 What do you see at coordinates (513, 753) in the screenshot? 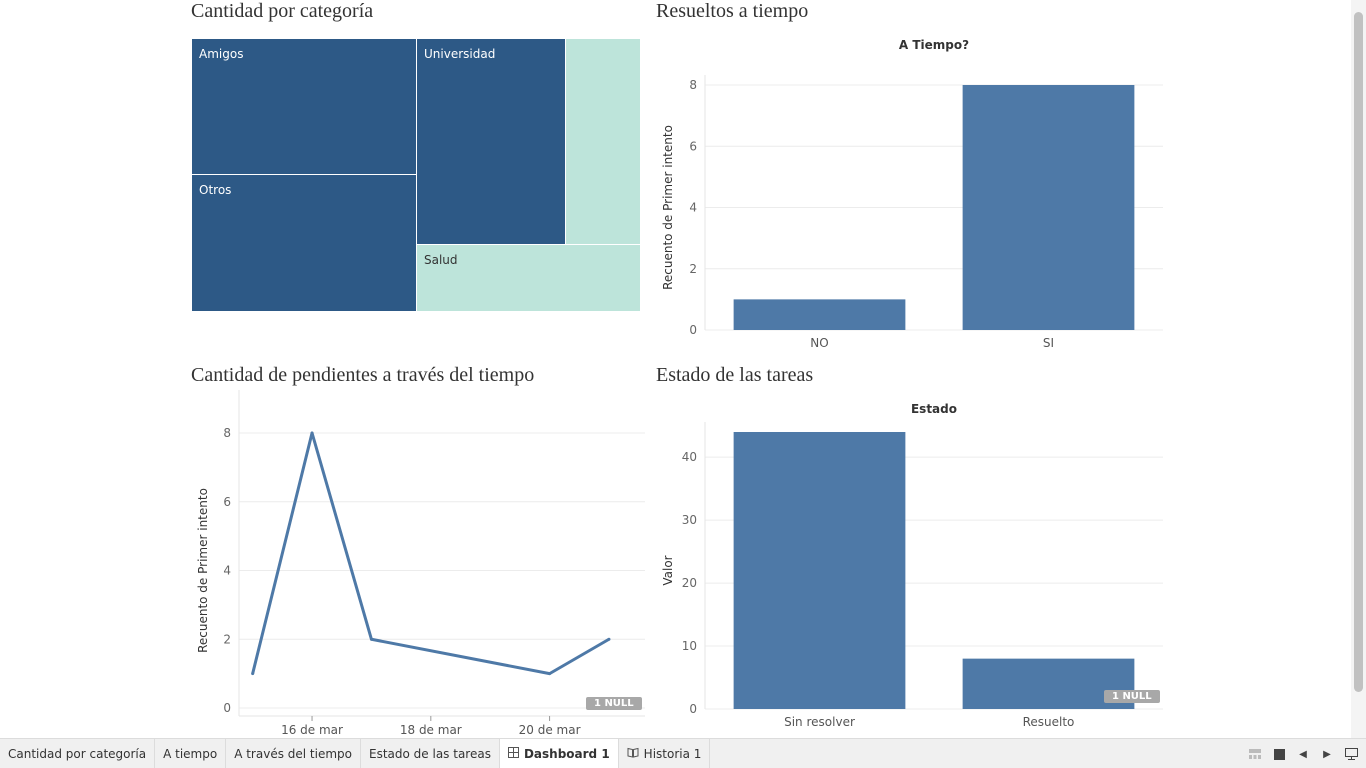
I see `dashboard-icon` at bounding box center [513, 753].